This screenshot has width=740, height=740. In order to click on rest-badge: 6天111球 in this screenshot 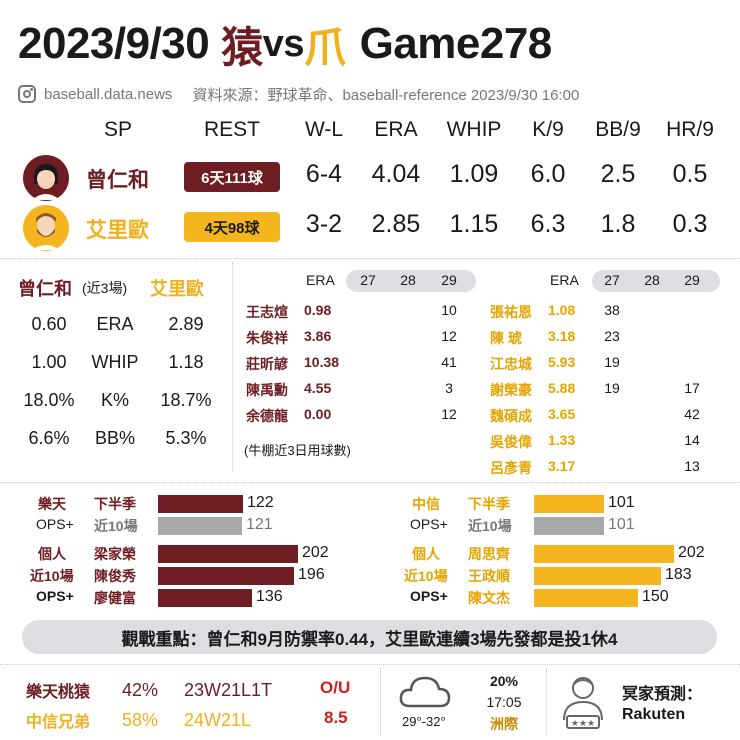, I will do `click(232, 177)`.